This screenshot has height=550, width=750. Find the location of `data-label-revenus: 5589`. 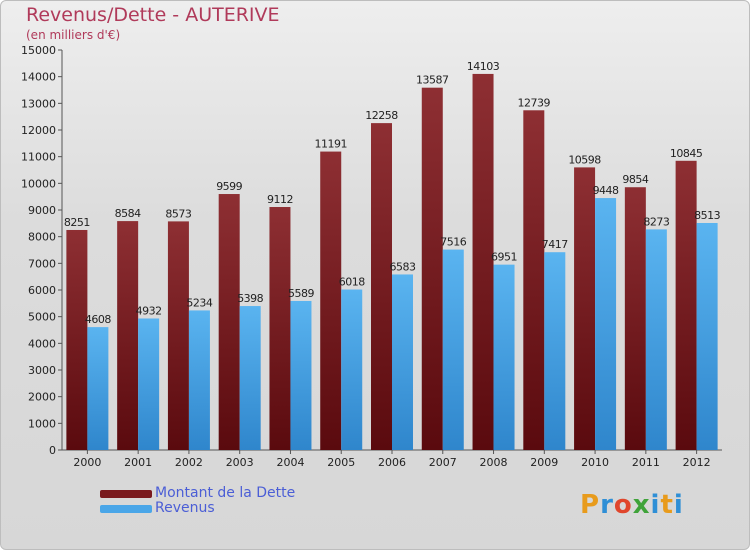

data-label-revenus: 5589 is located at coordinates (301, 293).